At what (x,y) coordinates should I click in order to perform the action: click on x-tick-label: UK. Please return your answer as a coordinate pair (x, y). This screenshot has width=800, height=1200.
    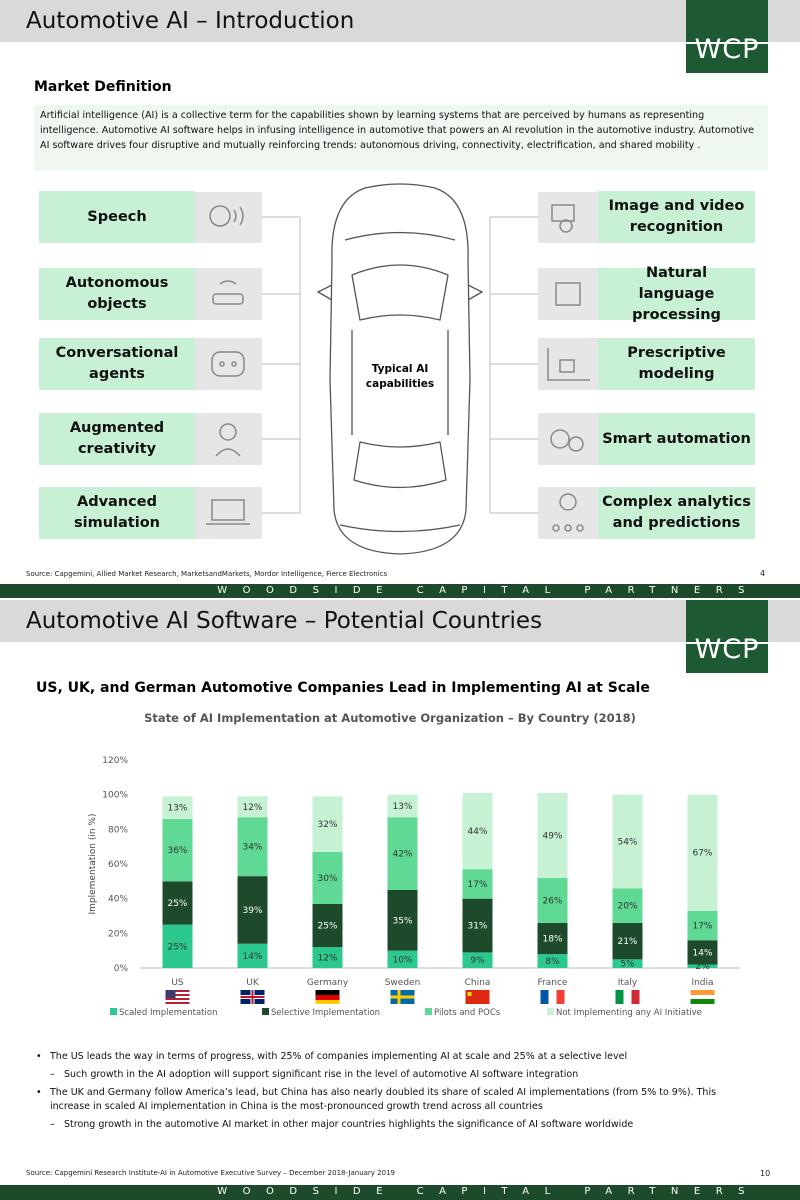
    Looking at the image, I should click on (253, 983).